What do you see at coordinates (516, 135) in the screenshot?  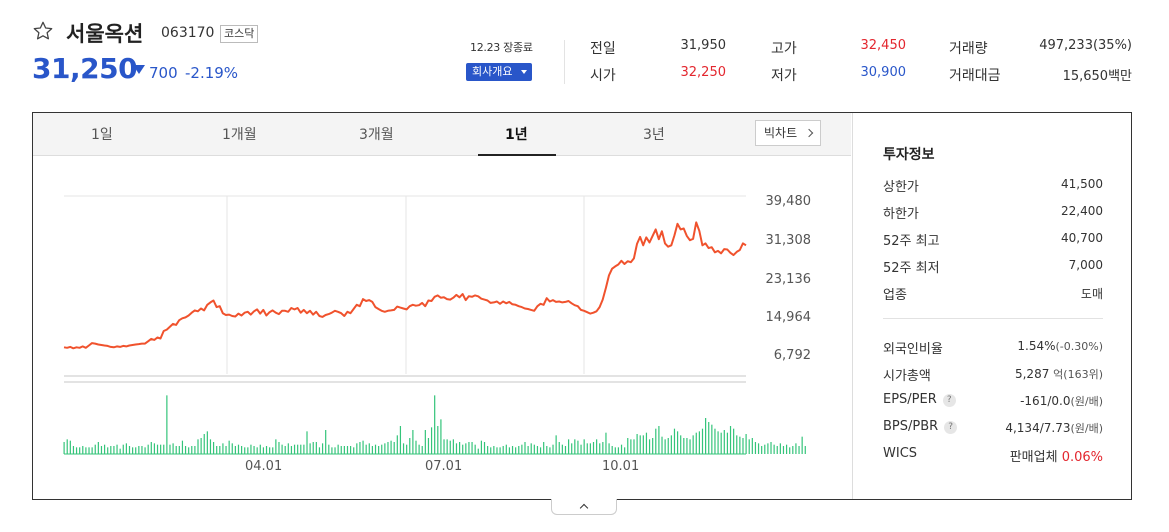 I see `tab-1y: 1년` at bounding box center [516, 135].